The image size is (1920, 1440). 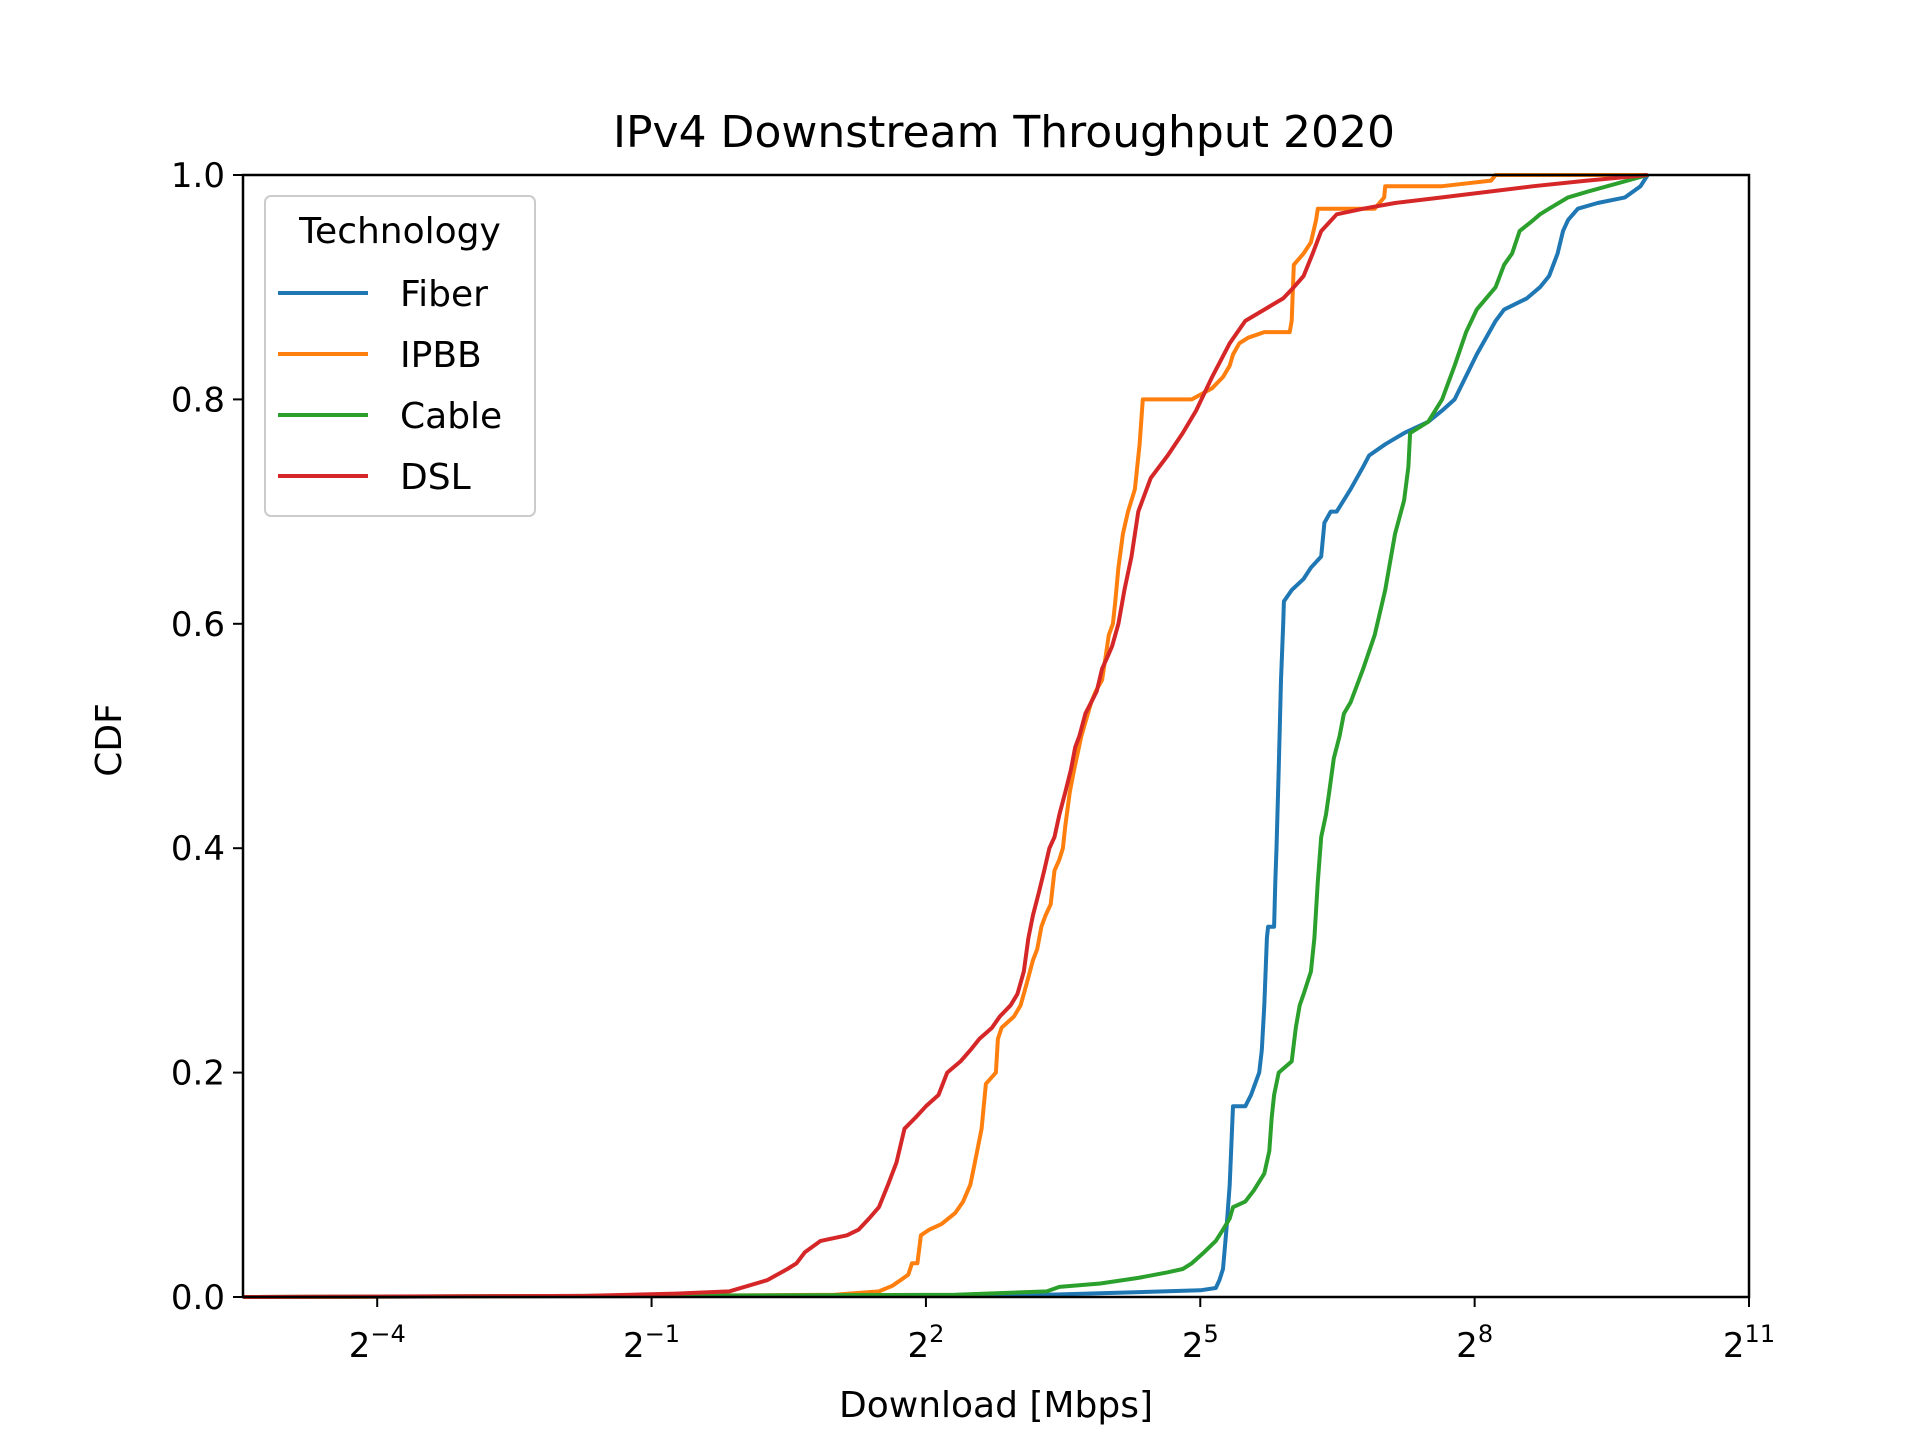 What do you see at coordinates (1200, 1343) in the screenshot?
I see `x-tick-label: 25` at bounding box center [1200, 1343].